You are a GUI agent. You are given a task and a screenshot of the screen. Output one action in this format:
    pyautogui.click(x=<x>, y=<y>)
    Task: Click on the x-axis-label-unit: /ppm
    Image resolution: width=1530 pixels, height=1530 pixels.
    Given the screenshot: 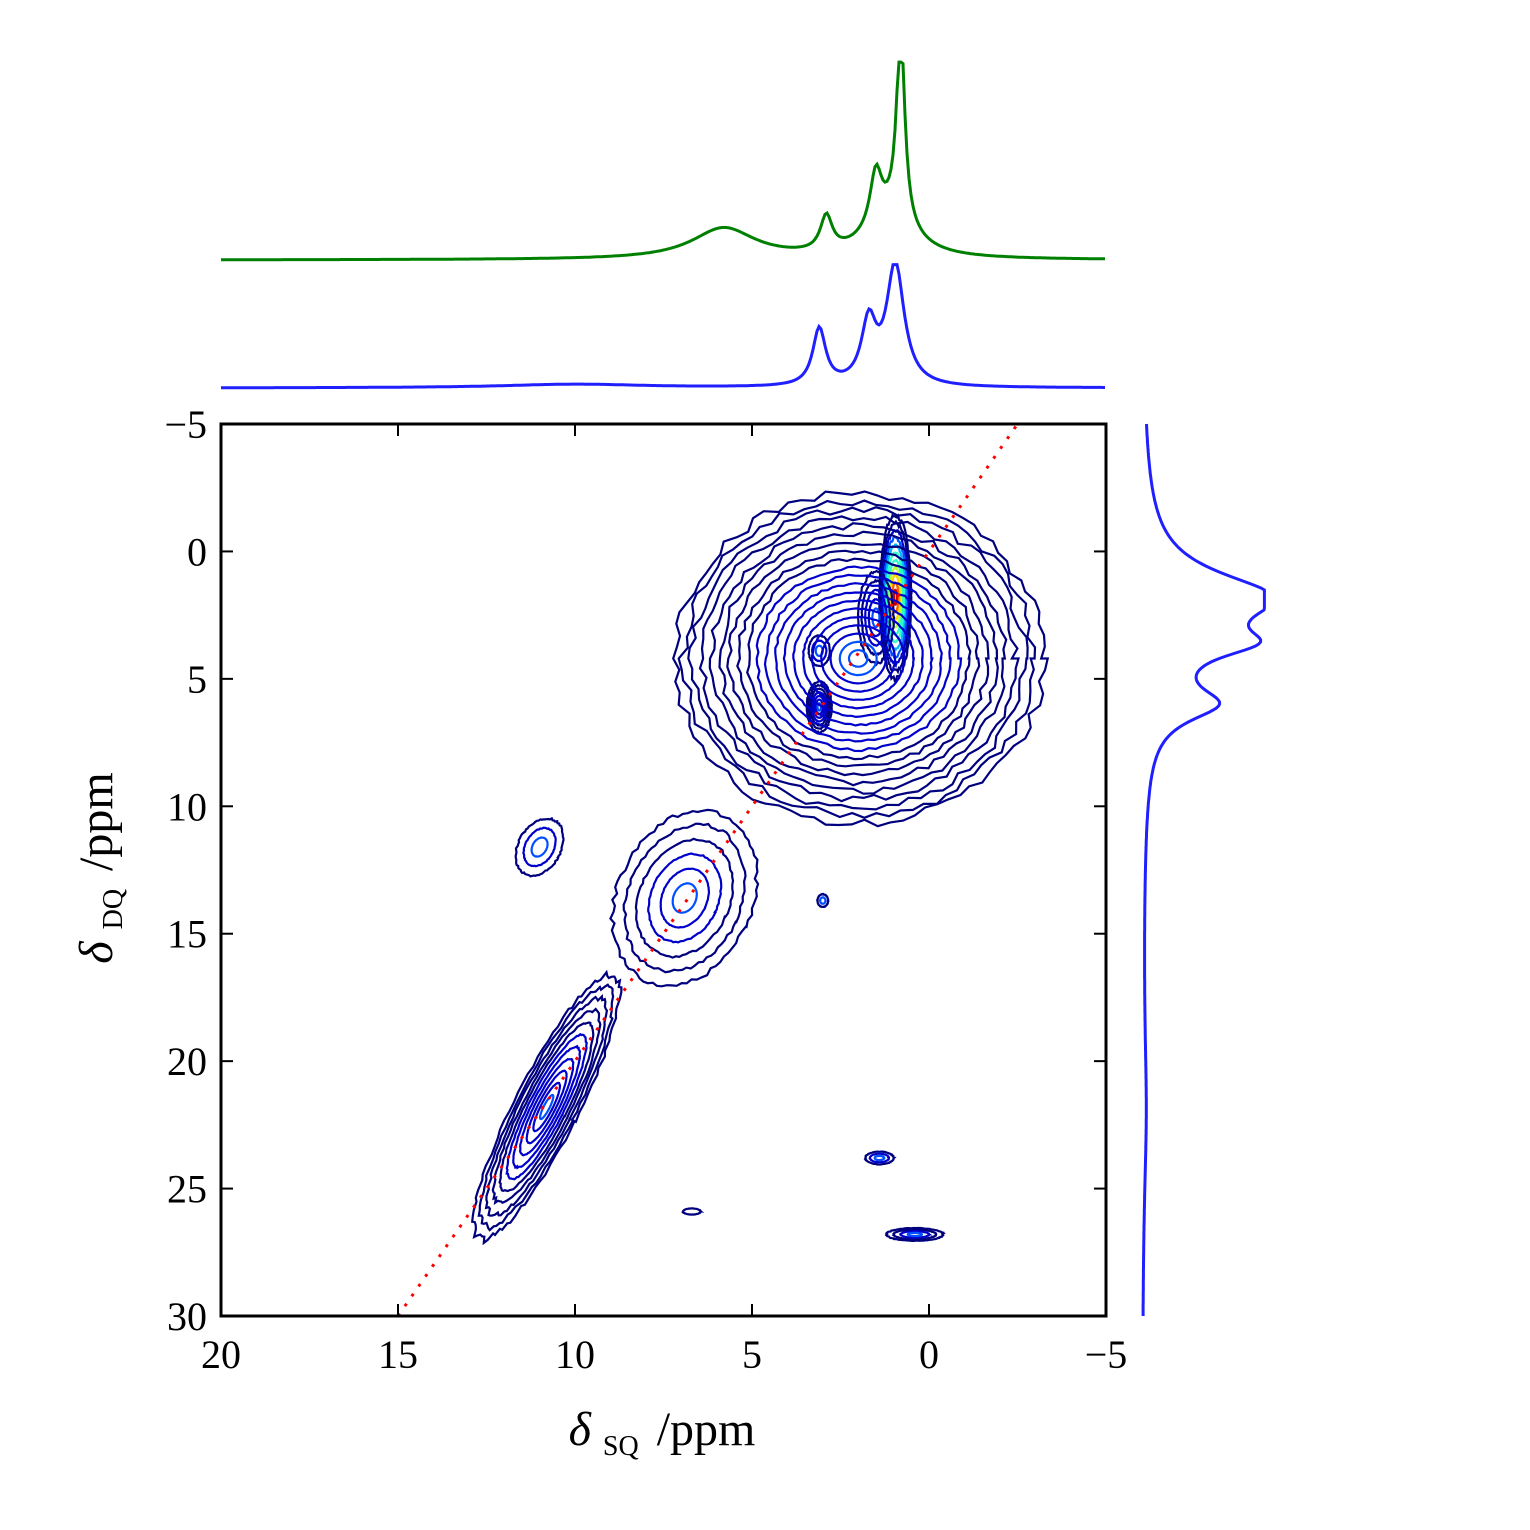 What is the action you would take?
    pyautogui.click(x=706, y=1429)
    